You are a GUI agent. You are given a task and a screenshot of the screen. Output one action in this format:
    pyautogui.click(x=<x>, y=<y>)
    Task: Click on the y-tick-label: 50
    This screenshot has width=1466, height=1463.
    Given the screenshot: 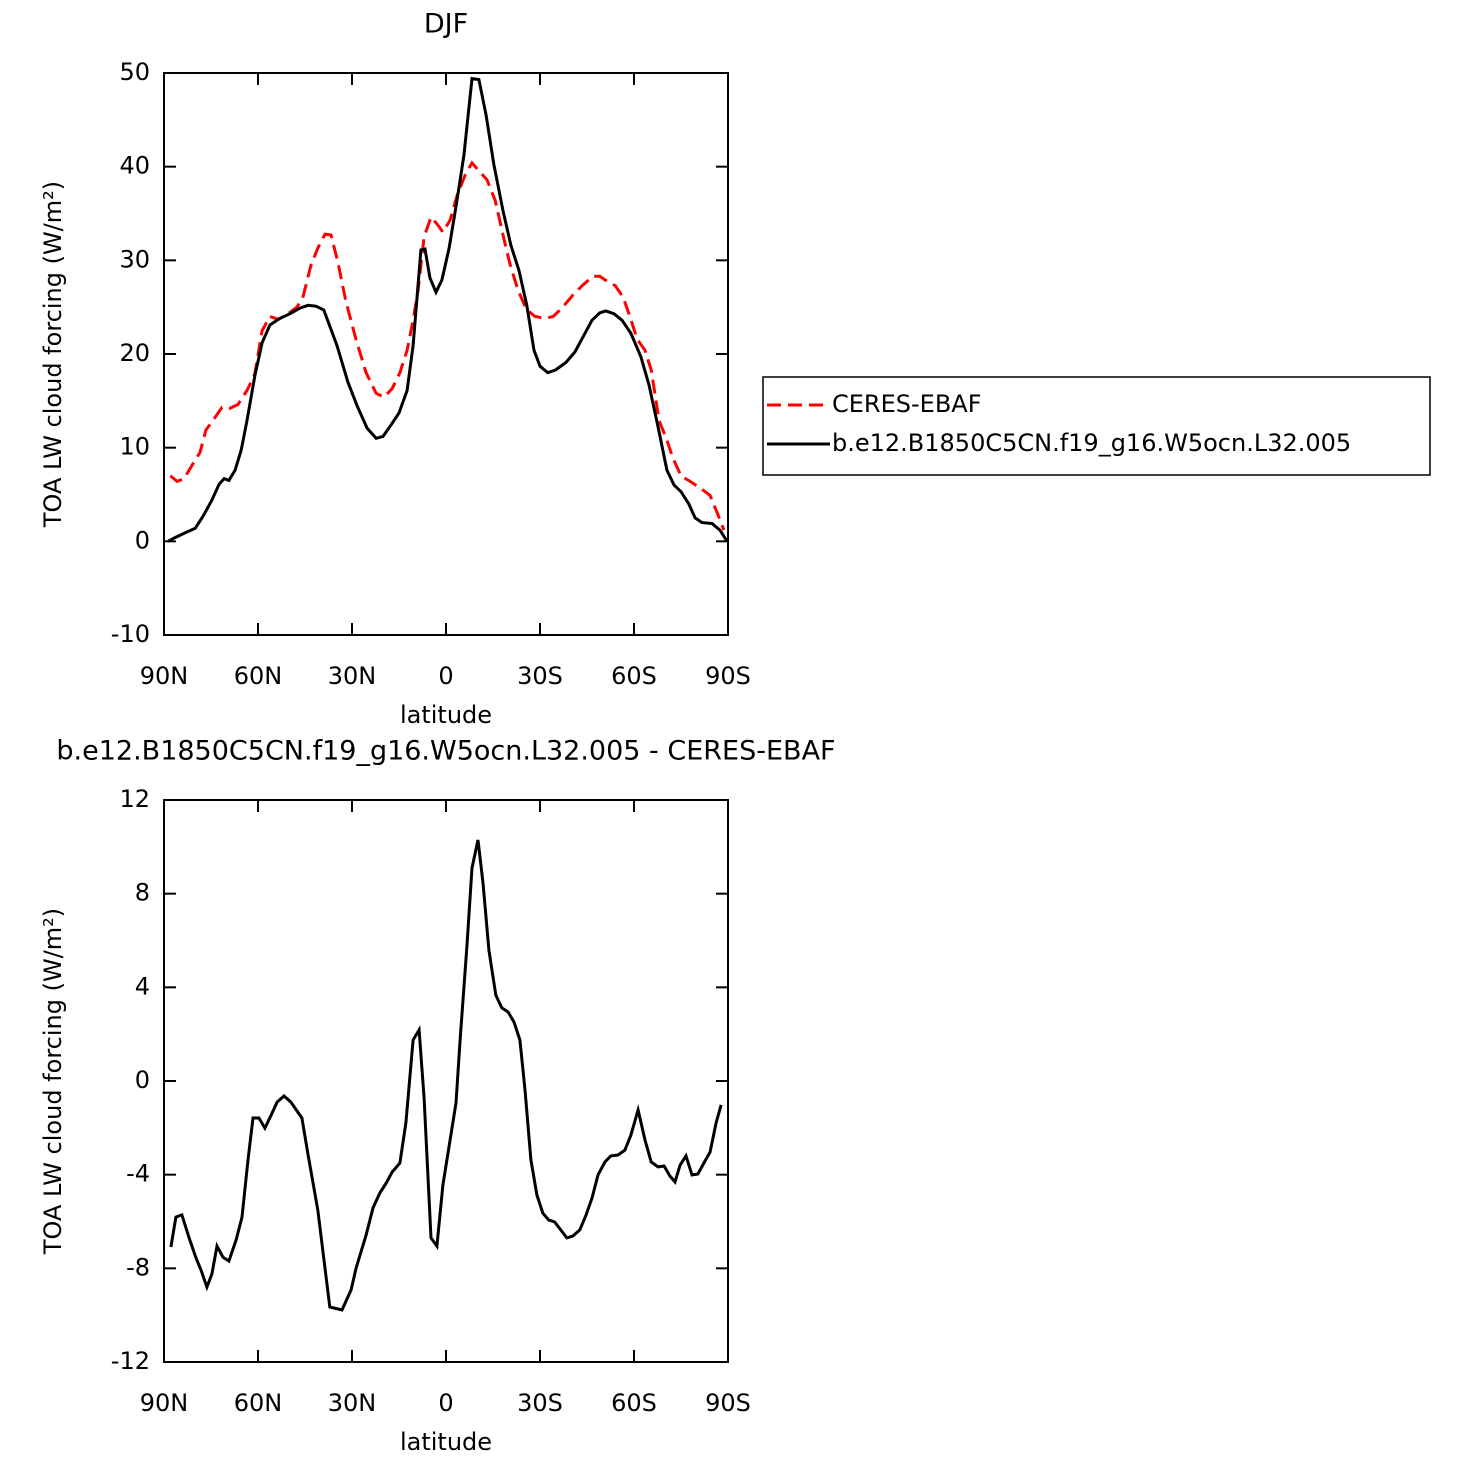 What is the action you would take?
    pyautogui.click(x=134, y=72)
    